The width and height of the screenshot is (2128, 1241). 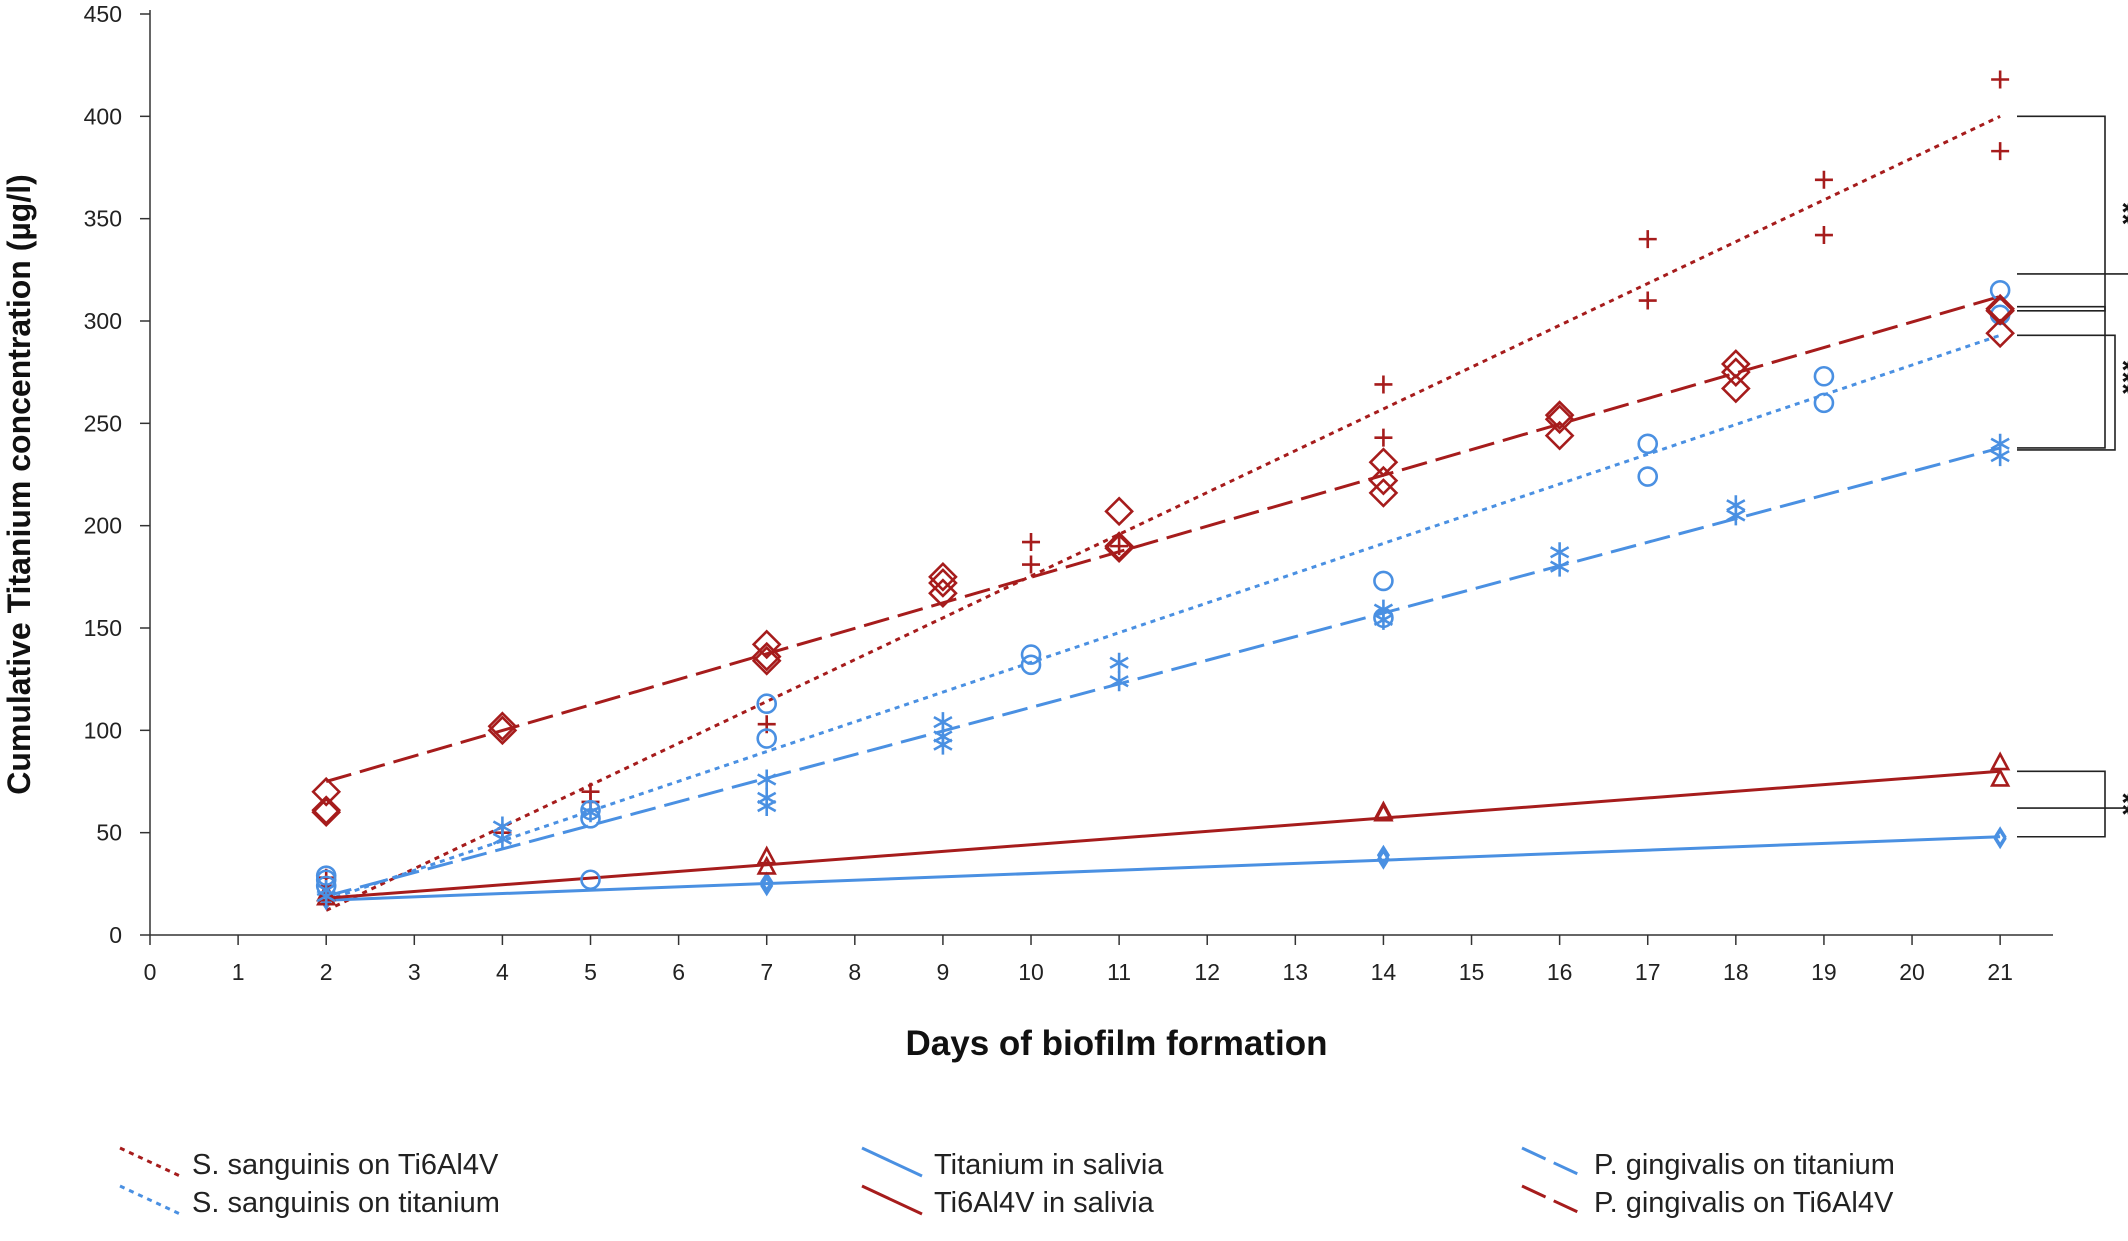 What do you see at coordinates (103, 14) in the screenshot?
I see `y-tick-label: 450` at bounding box center [103, 14].